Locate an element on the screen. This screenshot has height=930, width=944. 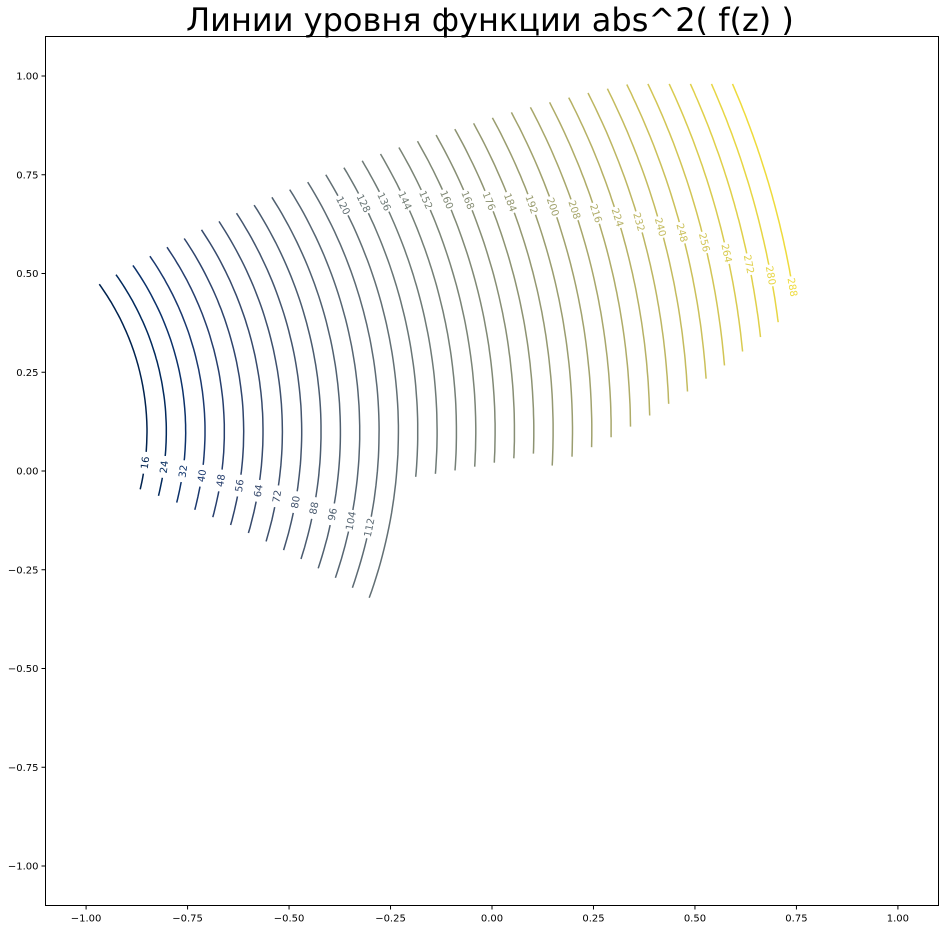
contour-label-240: 240 is located at coordinates (660, 227).